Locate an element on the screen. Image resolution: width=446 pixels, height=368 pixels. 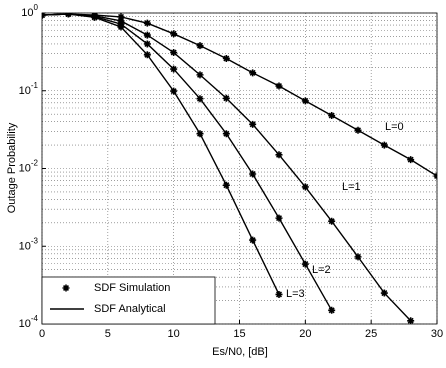
y-tick-label: 10⁻¹ is located at coordinates (29, 89).